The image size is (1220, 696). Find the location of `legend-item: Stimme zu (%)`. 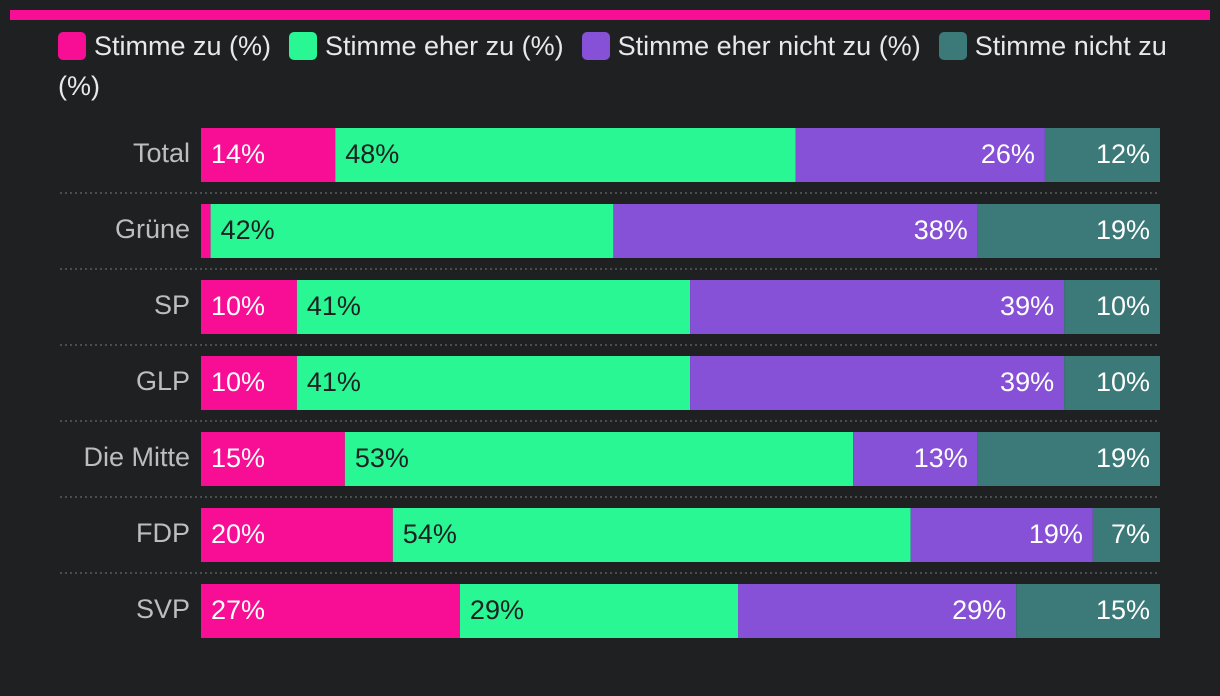

legend-item: Stimme zu (%) is located at coordinates (164, 46).